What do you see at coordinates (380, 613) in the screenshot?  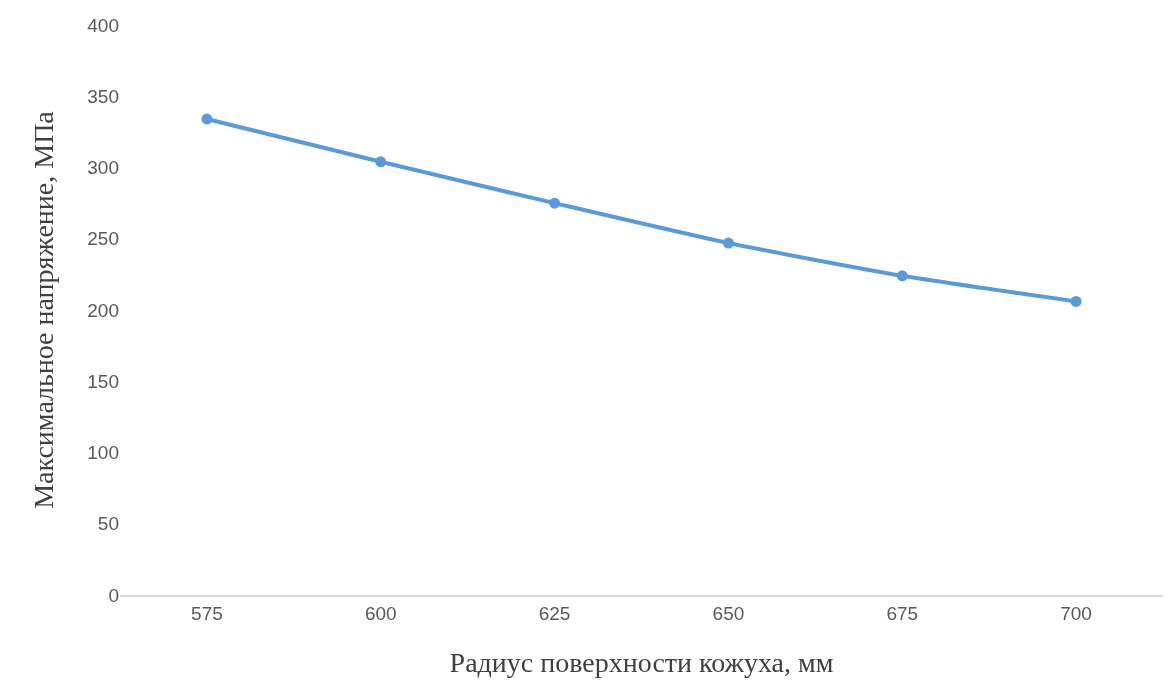 I see `x-tick-label: 600` at bounding box center [380, 613].